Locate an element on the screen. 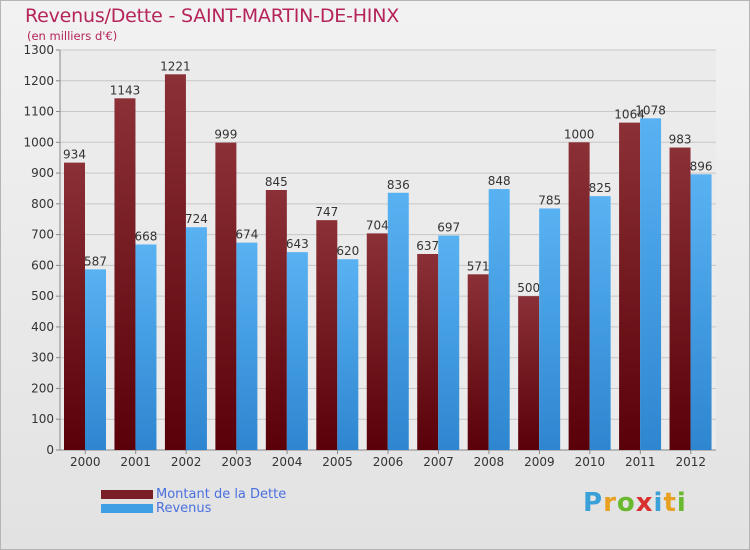  legend-swatch-dette is located at coordinates (127, 494).